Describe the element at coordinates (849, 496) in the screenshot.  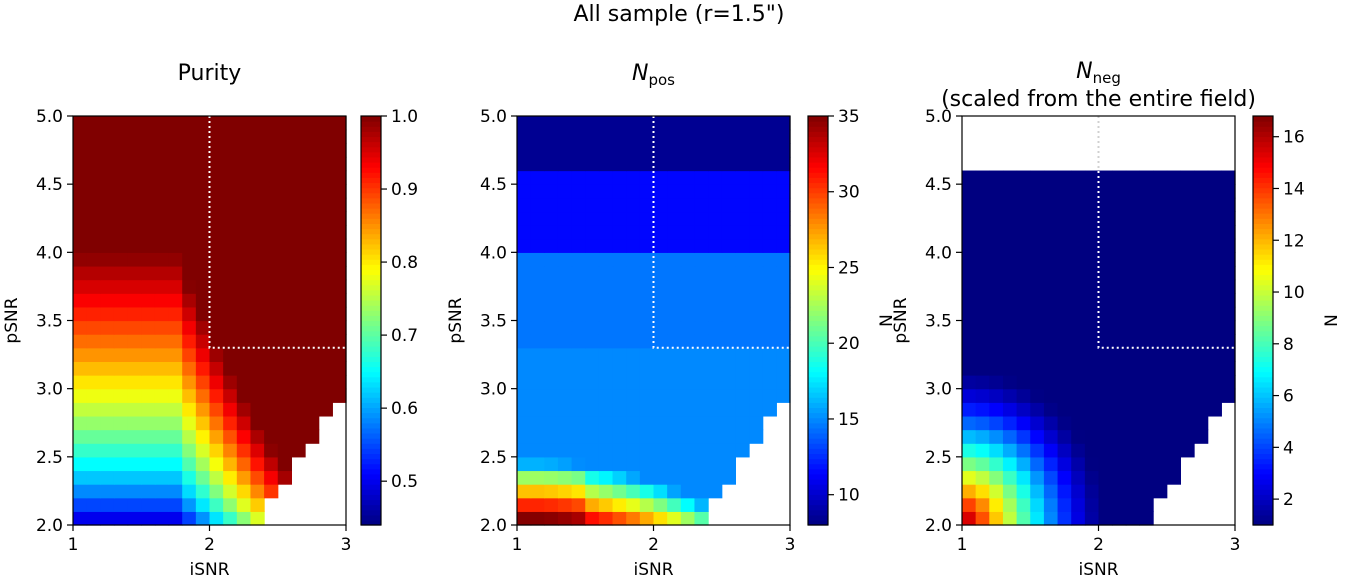
I see `colorbar-tick-label: 10` at that location.